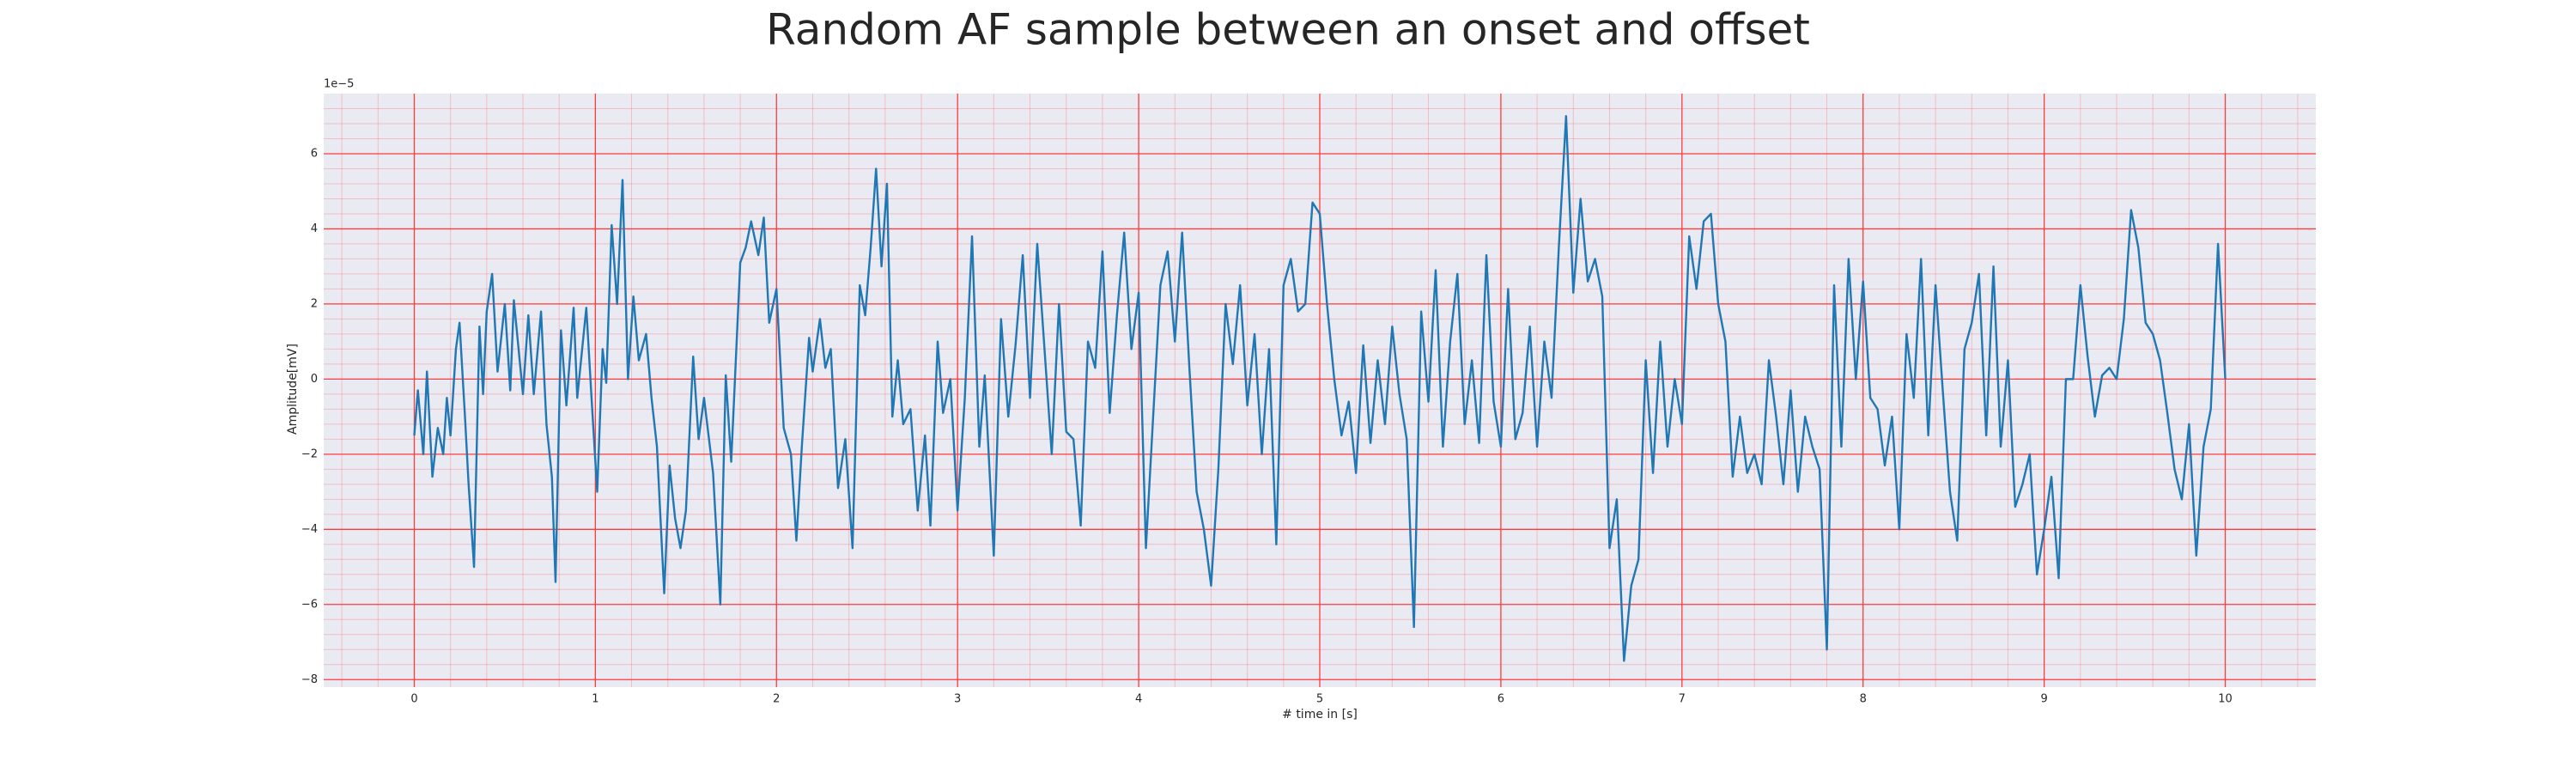 The width and height of the screenshot is (2576, 773). What do you see at coordinates (777, 699) in the screenshot?
I see `x-tick-label: 2` at bounding box center [777, 699].